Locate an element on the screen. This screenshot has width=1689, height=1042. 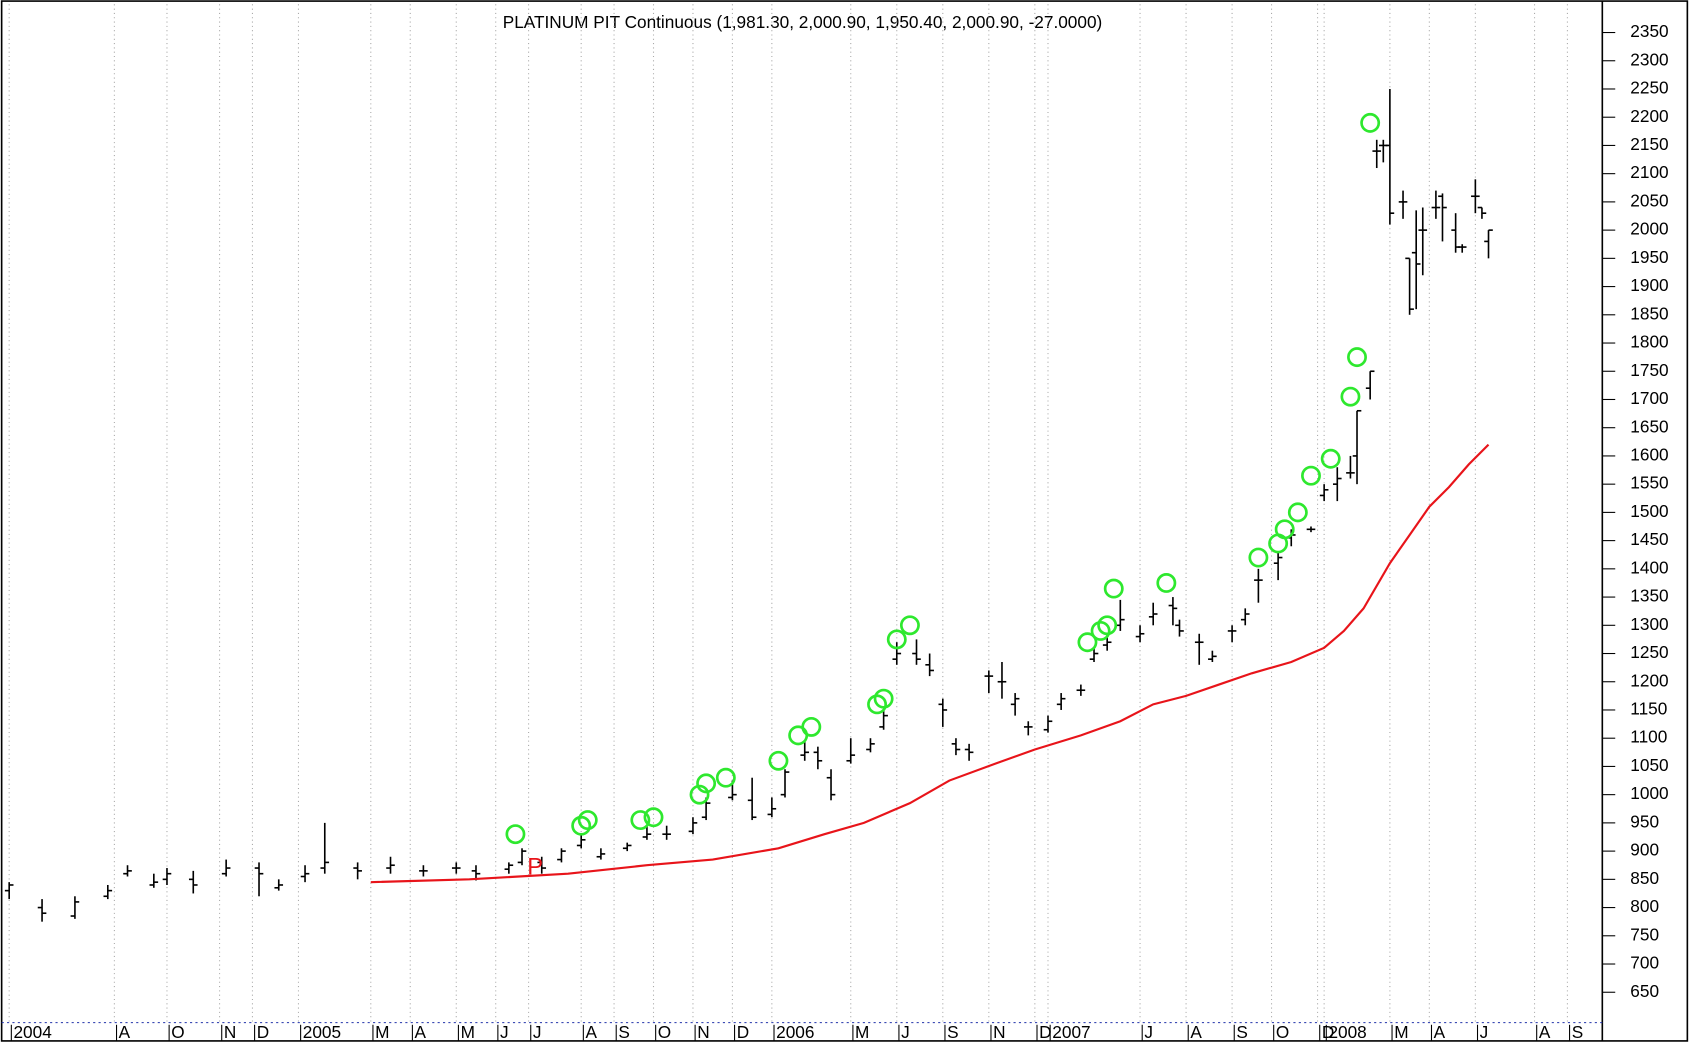
y-tick-label: 1700 is located at coordinates (1649, 398).